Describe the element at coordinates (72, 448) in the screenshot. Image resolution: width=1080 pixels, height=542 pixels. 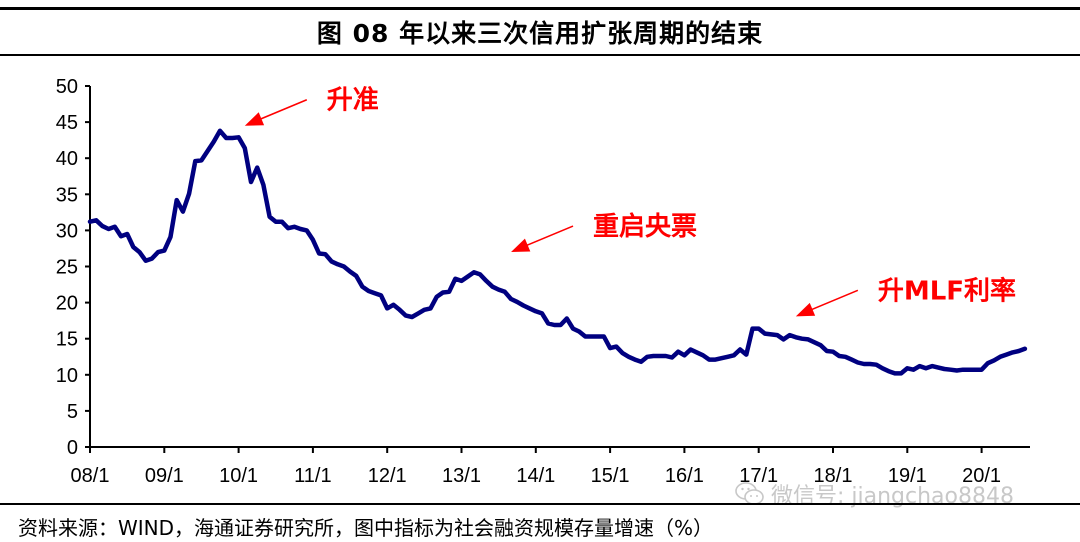
I see `y-tick-label: 0` at that location.